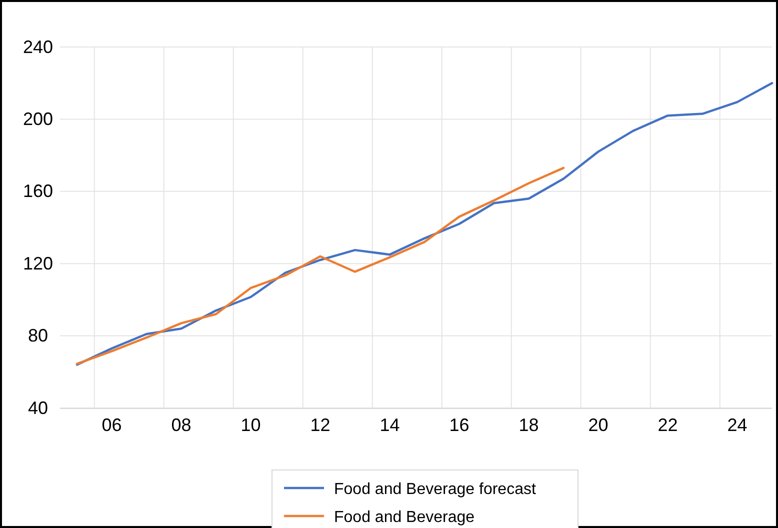  What do you see at coordinates (598, 424) in the screenshot?
I see `x-tick-label: 20` at bounding box center [598, 424].